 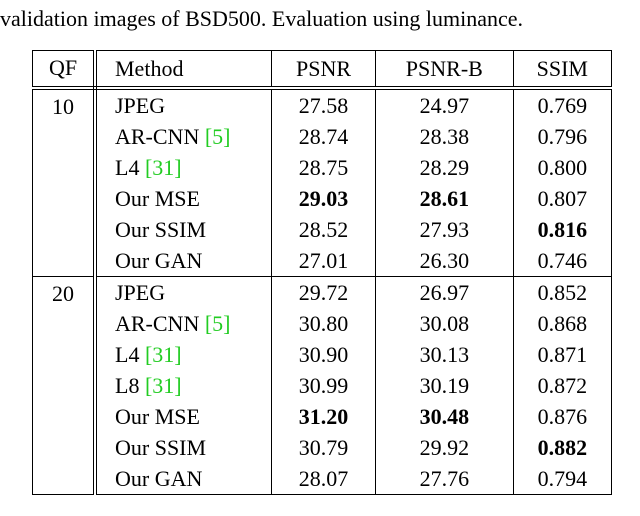 I want to click on value-cell: 29.72, so click(x=323, y=292).